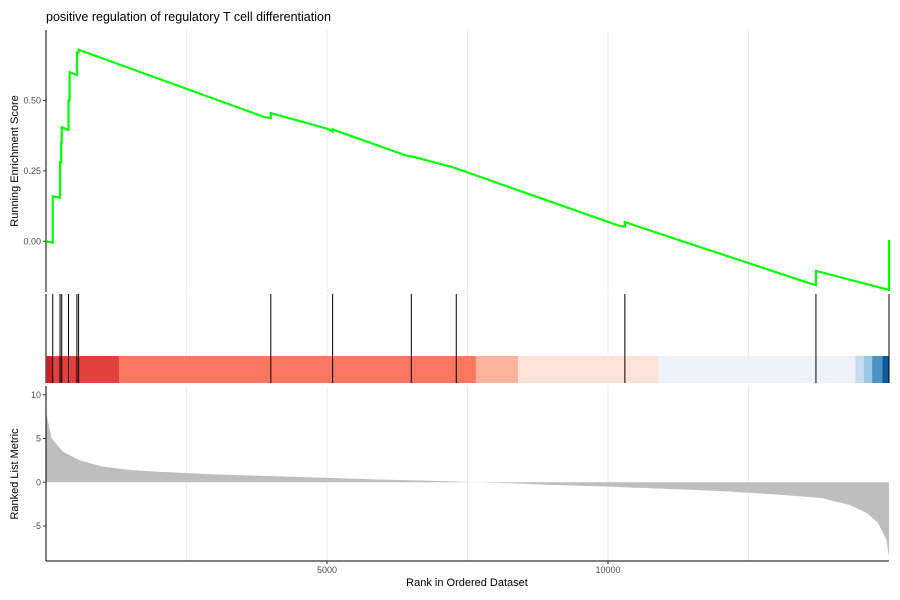 This screenshot has width=900, height=600. Describe the element at coordinates (15, 474) in the screenshot. I see `ranked-metric-ylabel: Ranked List Metric` at that location.